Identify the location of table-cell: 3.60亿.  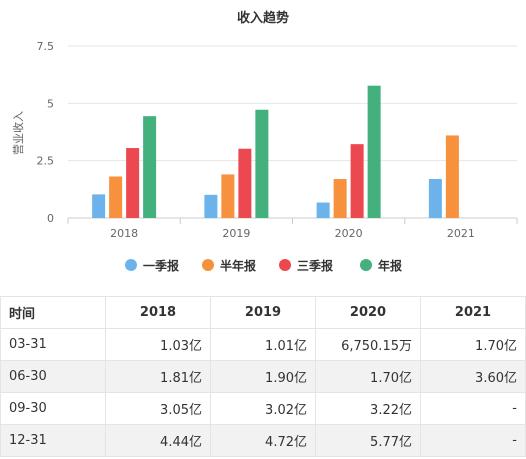
(473, 376).